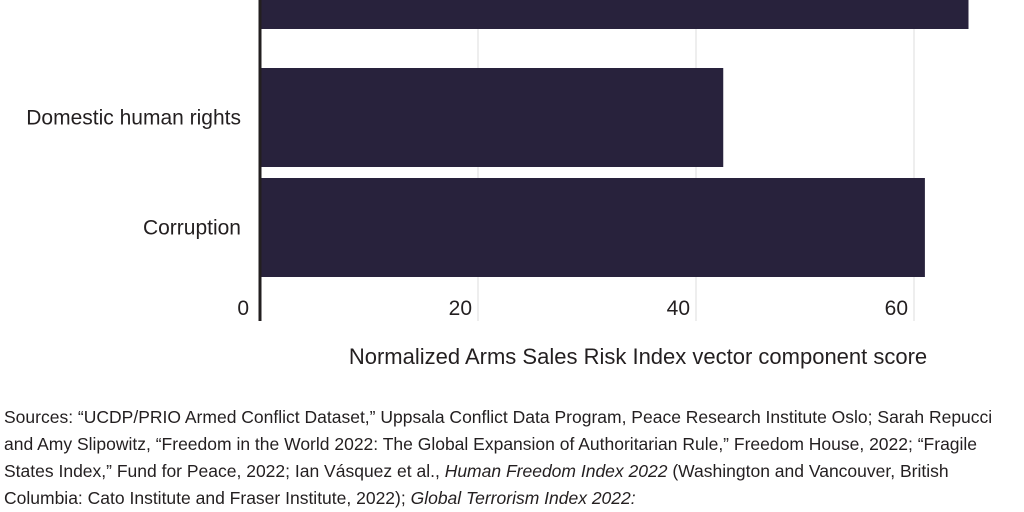 The width and height of the screenshot is (1024, 512). What do you see at coordinates (460, 308) in the screenshot?
I see `x-tick-label: 20` at bounding box center [460, 308].